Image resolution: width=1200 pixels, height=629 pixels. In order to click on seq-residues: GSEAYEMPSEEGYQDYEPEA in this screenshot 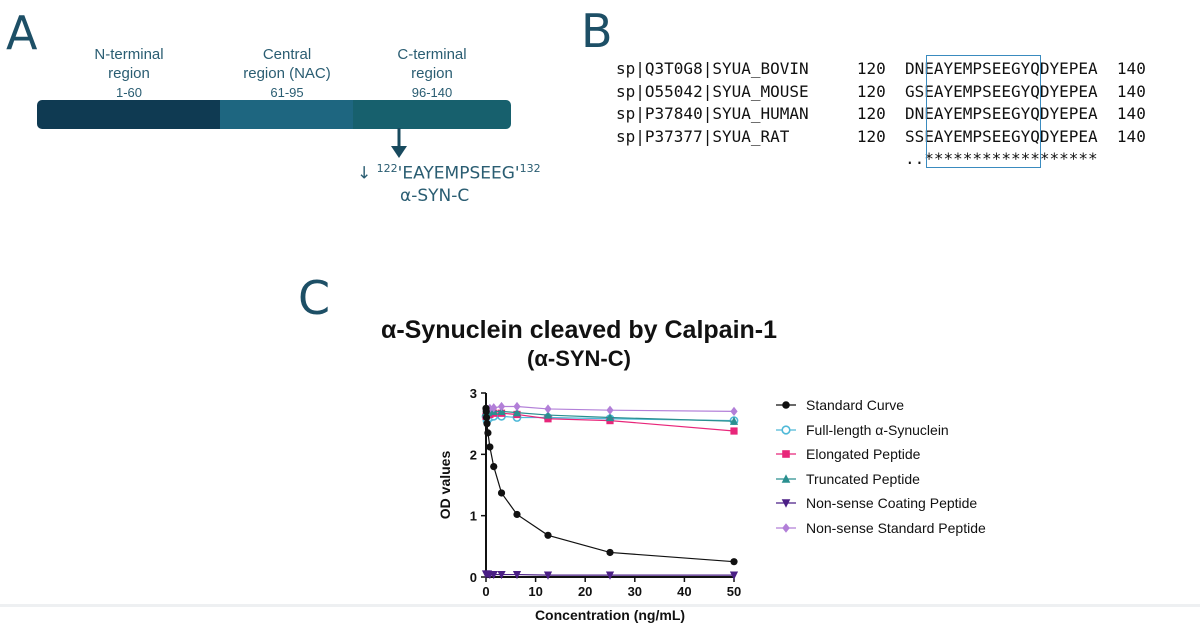, I will do `click(1001, 91)`.